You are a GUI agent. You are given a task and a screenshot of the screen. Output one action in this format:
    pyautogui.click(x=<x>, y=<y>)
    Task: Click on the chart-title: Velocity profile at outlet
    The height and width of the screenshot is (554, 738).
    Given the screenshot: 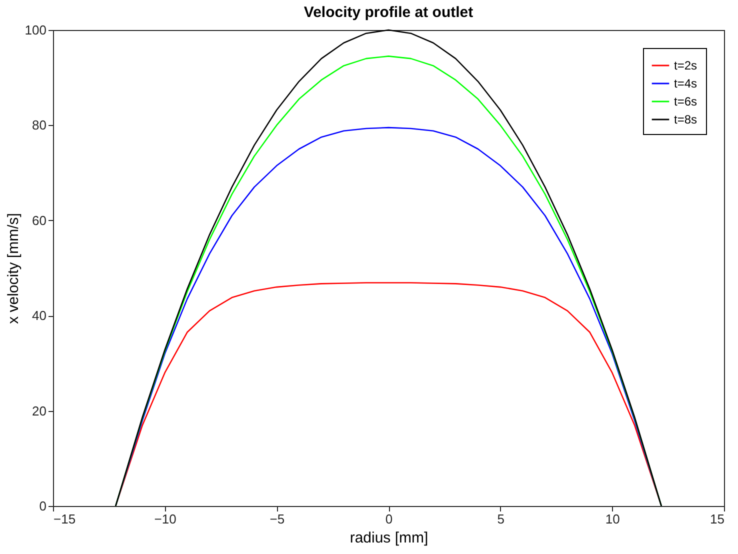 What is the action you would take?
    pyautogui.click(x=389, y=12)
    